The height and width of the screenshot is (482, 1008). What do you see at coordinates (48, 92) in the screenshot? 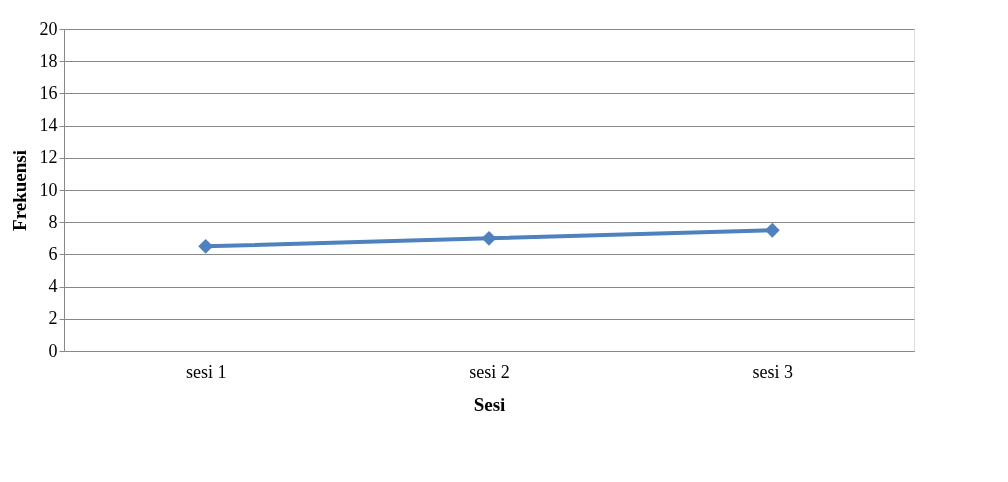
I see `y-tick-label: 16` at bounding box center [48, 92].